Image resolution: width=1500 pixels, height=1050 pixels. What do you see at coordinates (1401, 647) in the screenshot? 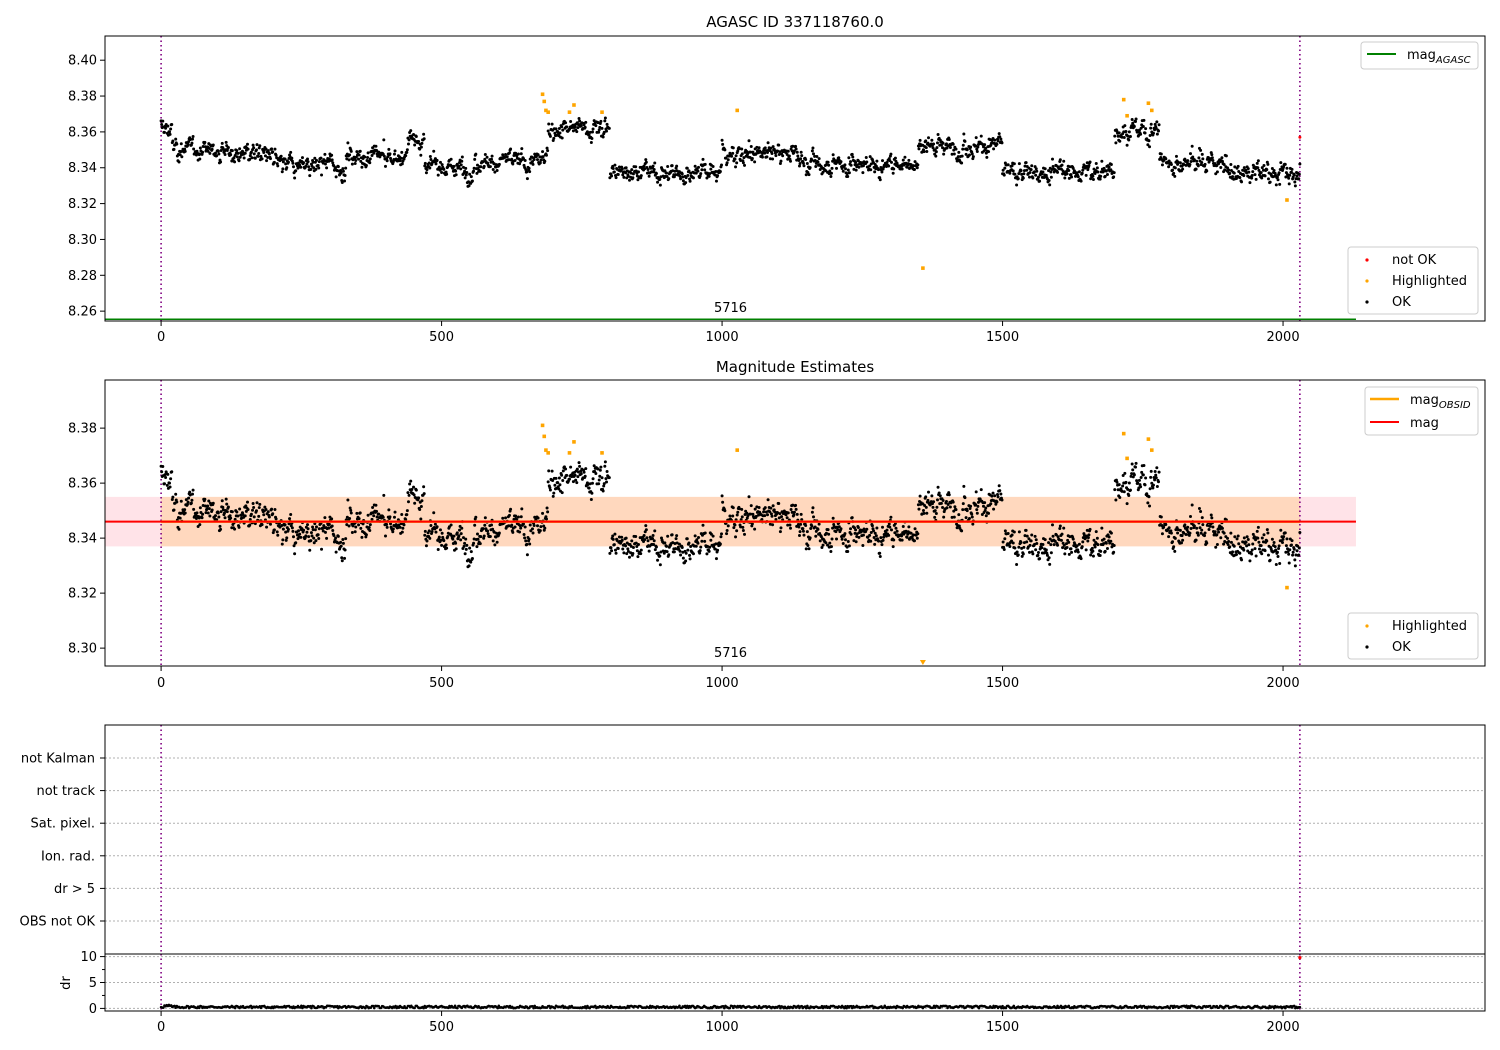
I see `legend-ok-label: OK` at bounding box center [1401, 647].